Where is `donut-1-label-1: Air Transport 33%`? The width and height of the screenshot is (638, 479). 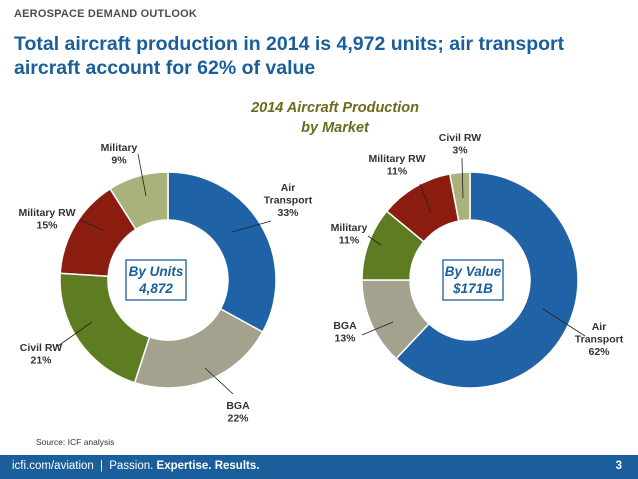 donut-1-label-1: Air Transport 33% is located at coordinates (288, 200).